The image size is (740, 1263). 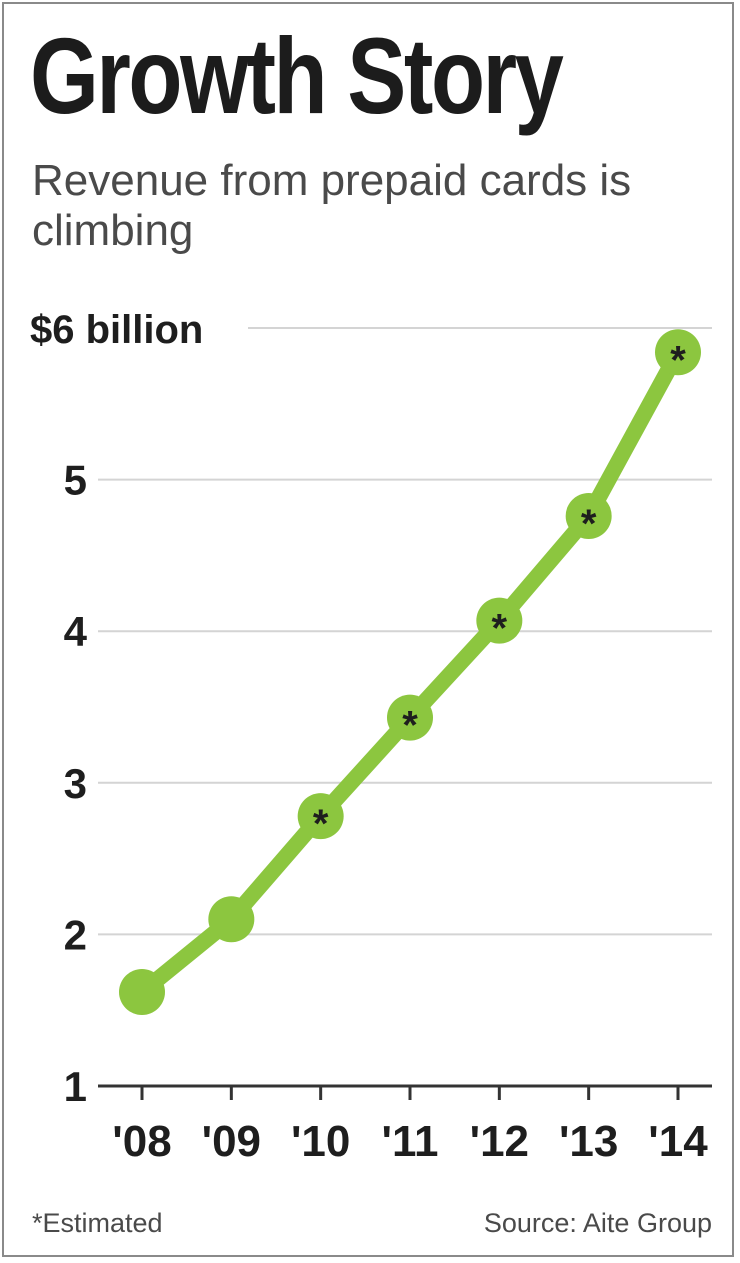 What do you see at coordinates (76, 631) in the screenshot?
I see `y-tick-label: 4` at bounding box center [76, 631].